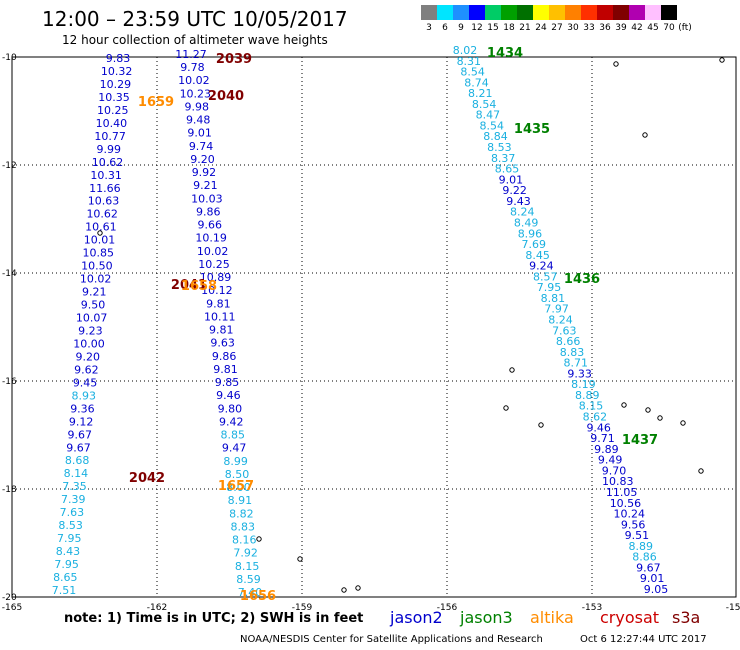 The width and height of the screenshot is (740, 650). What do you see at coordinates (66, 564) in the screenshot?
I see `swh-value: 7.95` at bounding box center [66, 564].